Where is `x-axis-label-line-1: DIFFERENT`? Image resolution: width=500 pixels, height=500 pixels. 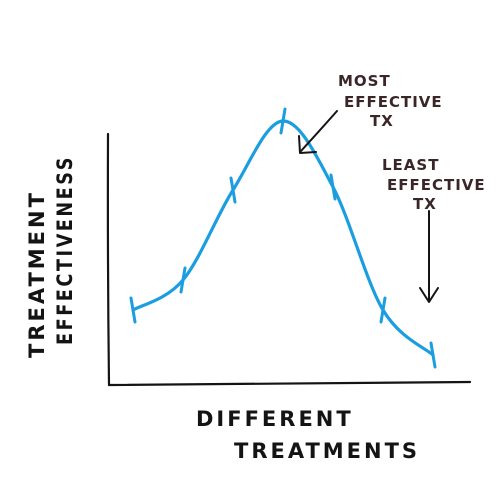
x-axis-label-line-1: DIFFERENT is located at coordinates (275, 419).